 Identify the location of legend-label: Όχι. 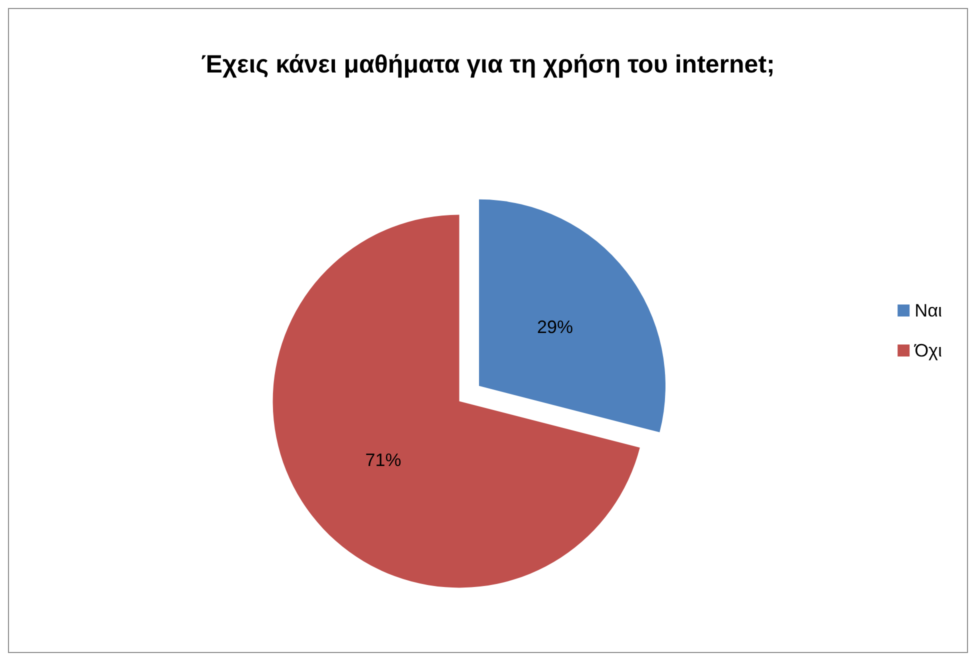
(928, 350).